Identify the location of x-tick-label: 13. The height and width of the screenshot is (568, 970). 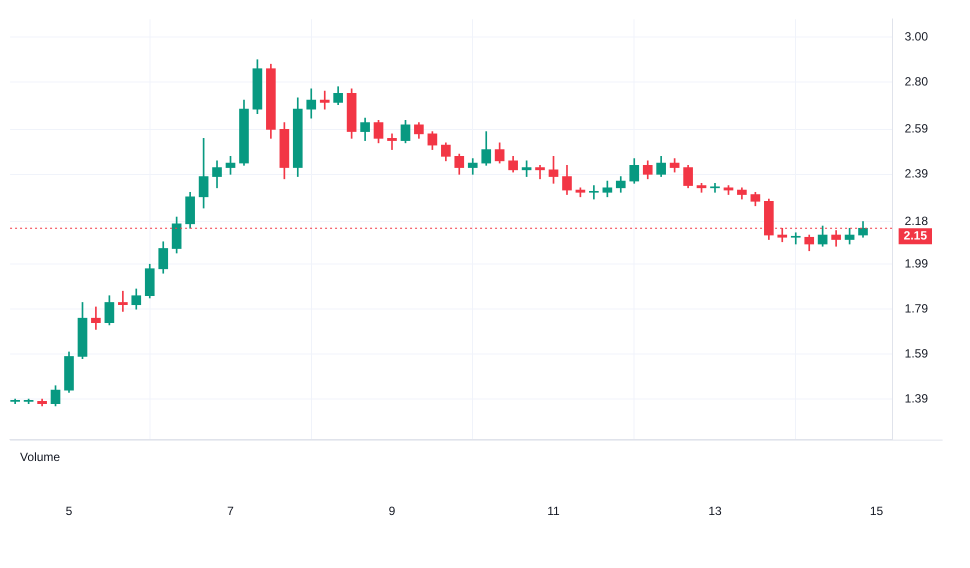
(715, 511).